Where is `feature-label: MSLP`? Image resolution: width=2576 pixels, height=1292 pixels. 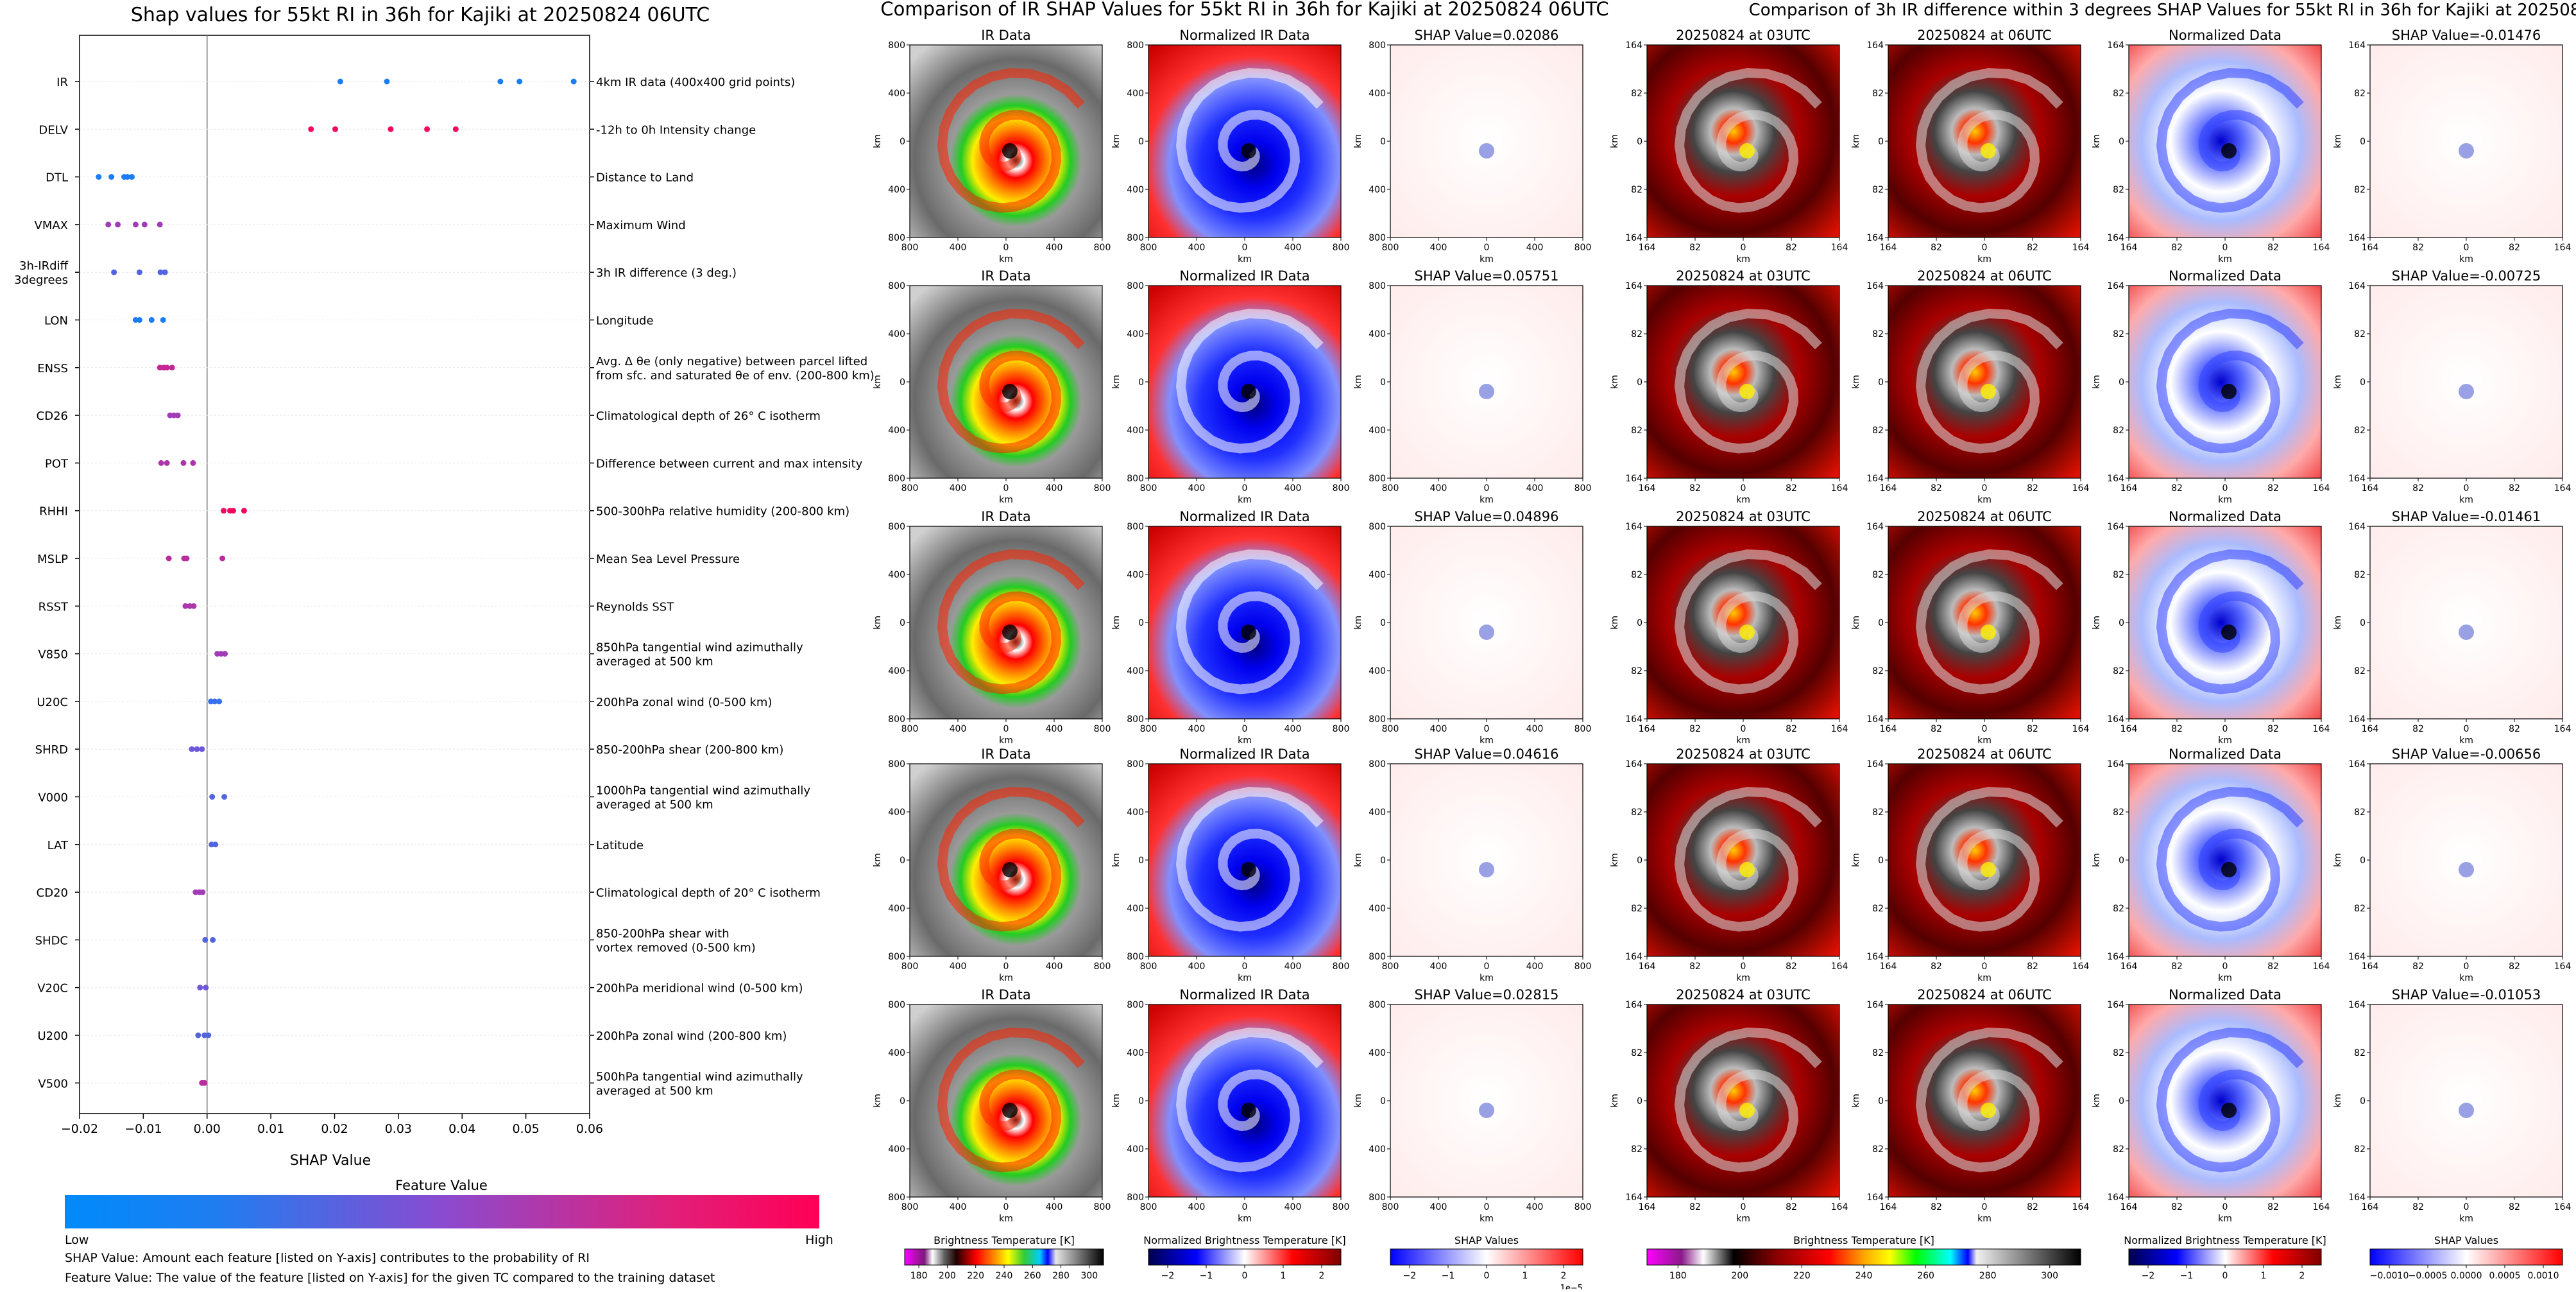
feature-label: MSLP is located at coordinates (53, 559).